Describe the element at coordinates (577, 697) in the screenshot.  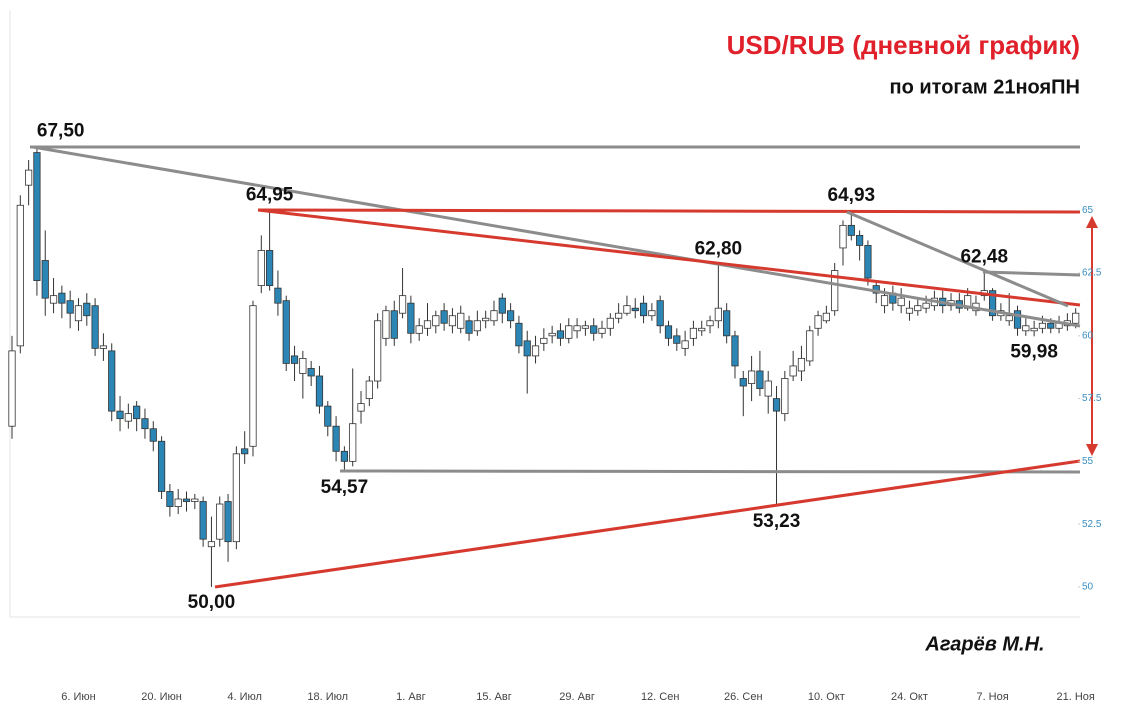
I see `x-tick-label: 29. Авг` at that location.